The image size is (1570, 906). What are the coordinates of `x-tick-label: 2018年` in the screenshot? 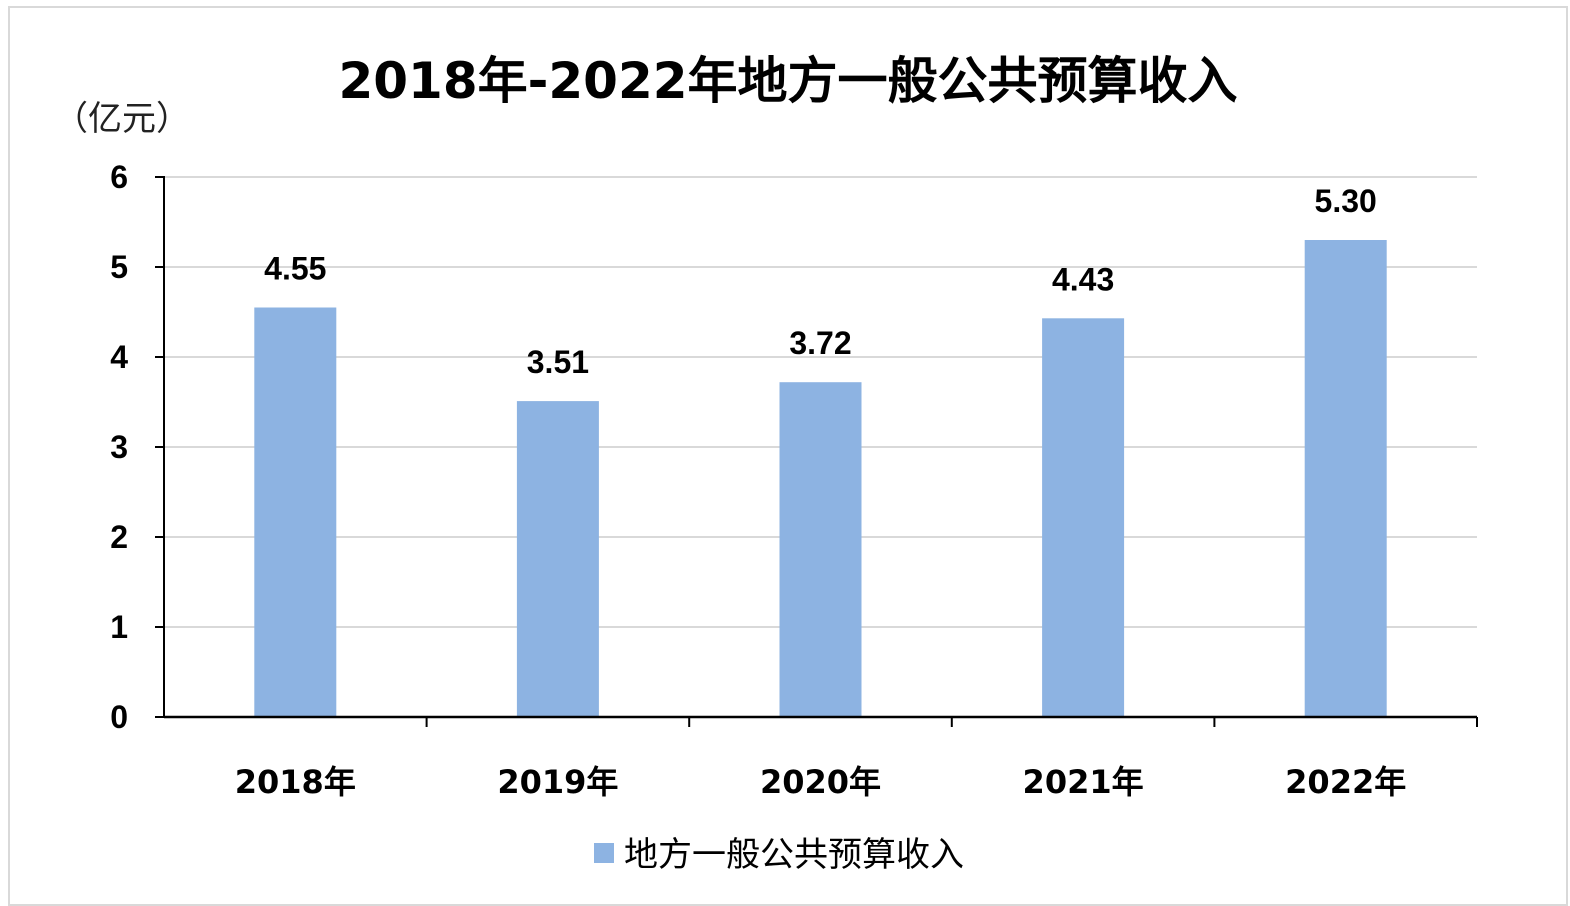 It's located at (295, 782).